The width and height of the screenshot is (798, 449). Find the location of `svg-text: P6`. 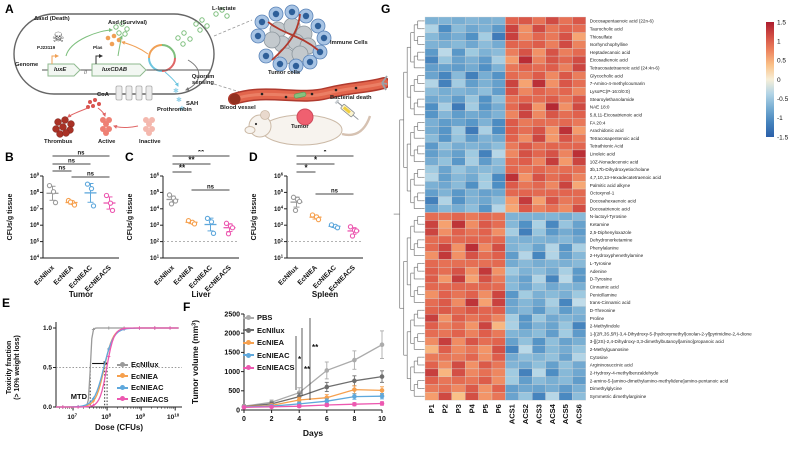

svg-text: P6 is located at coordinates (498, 408).